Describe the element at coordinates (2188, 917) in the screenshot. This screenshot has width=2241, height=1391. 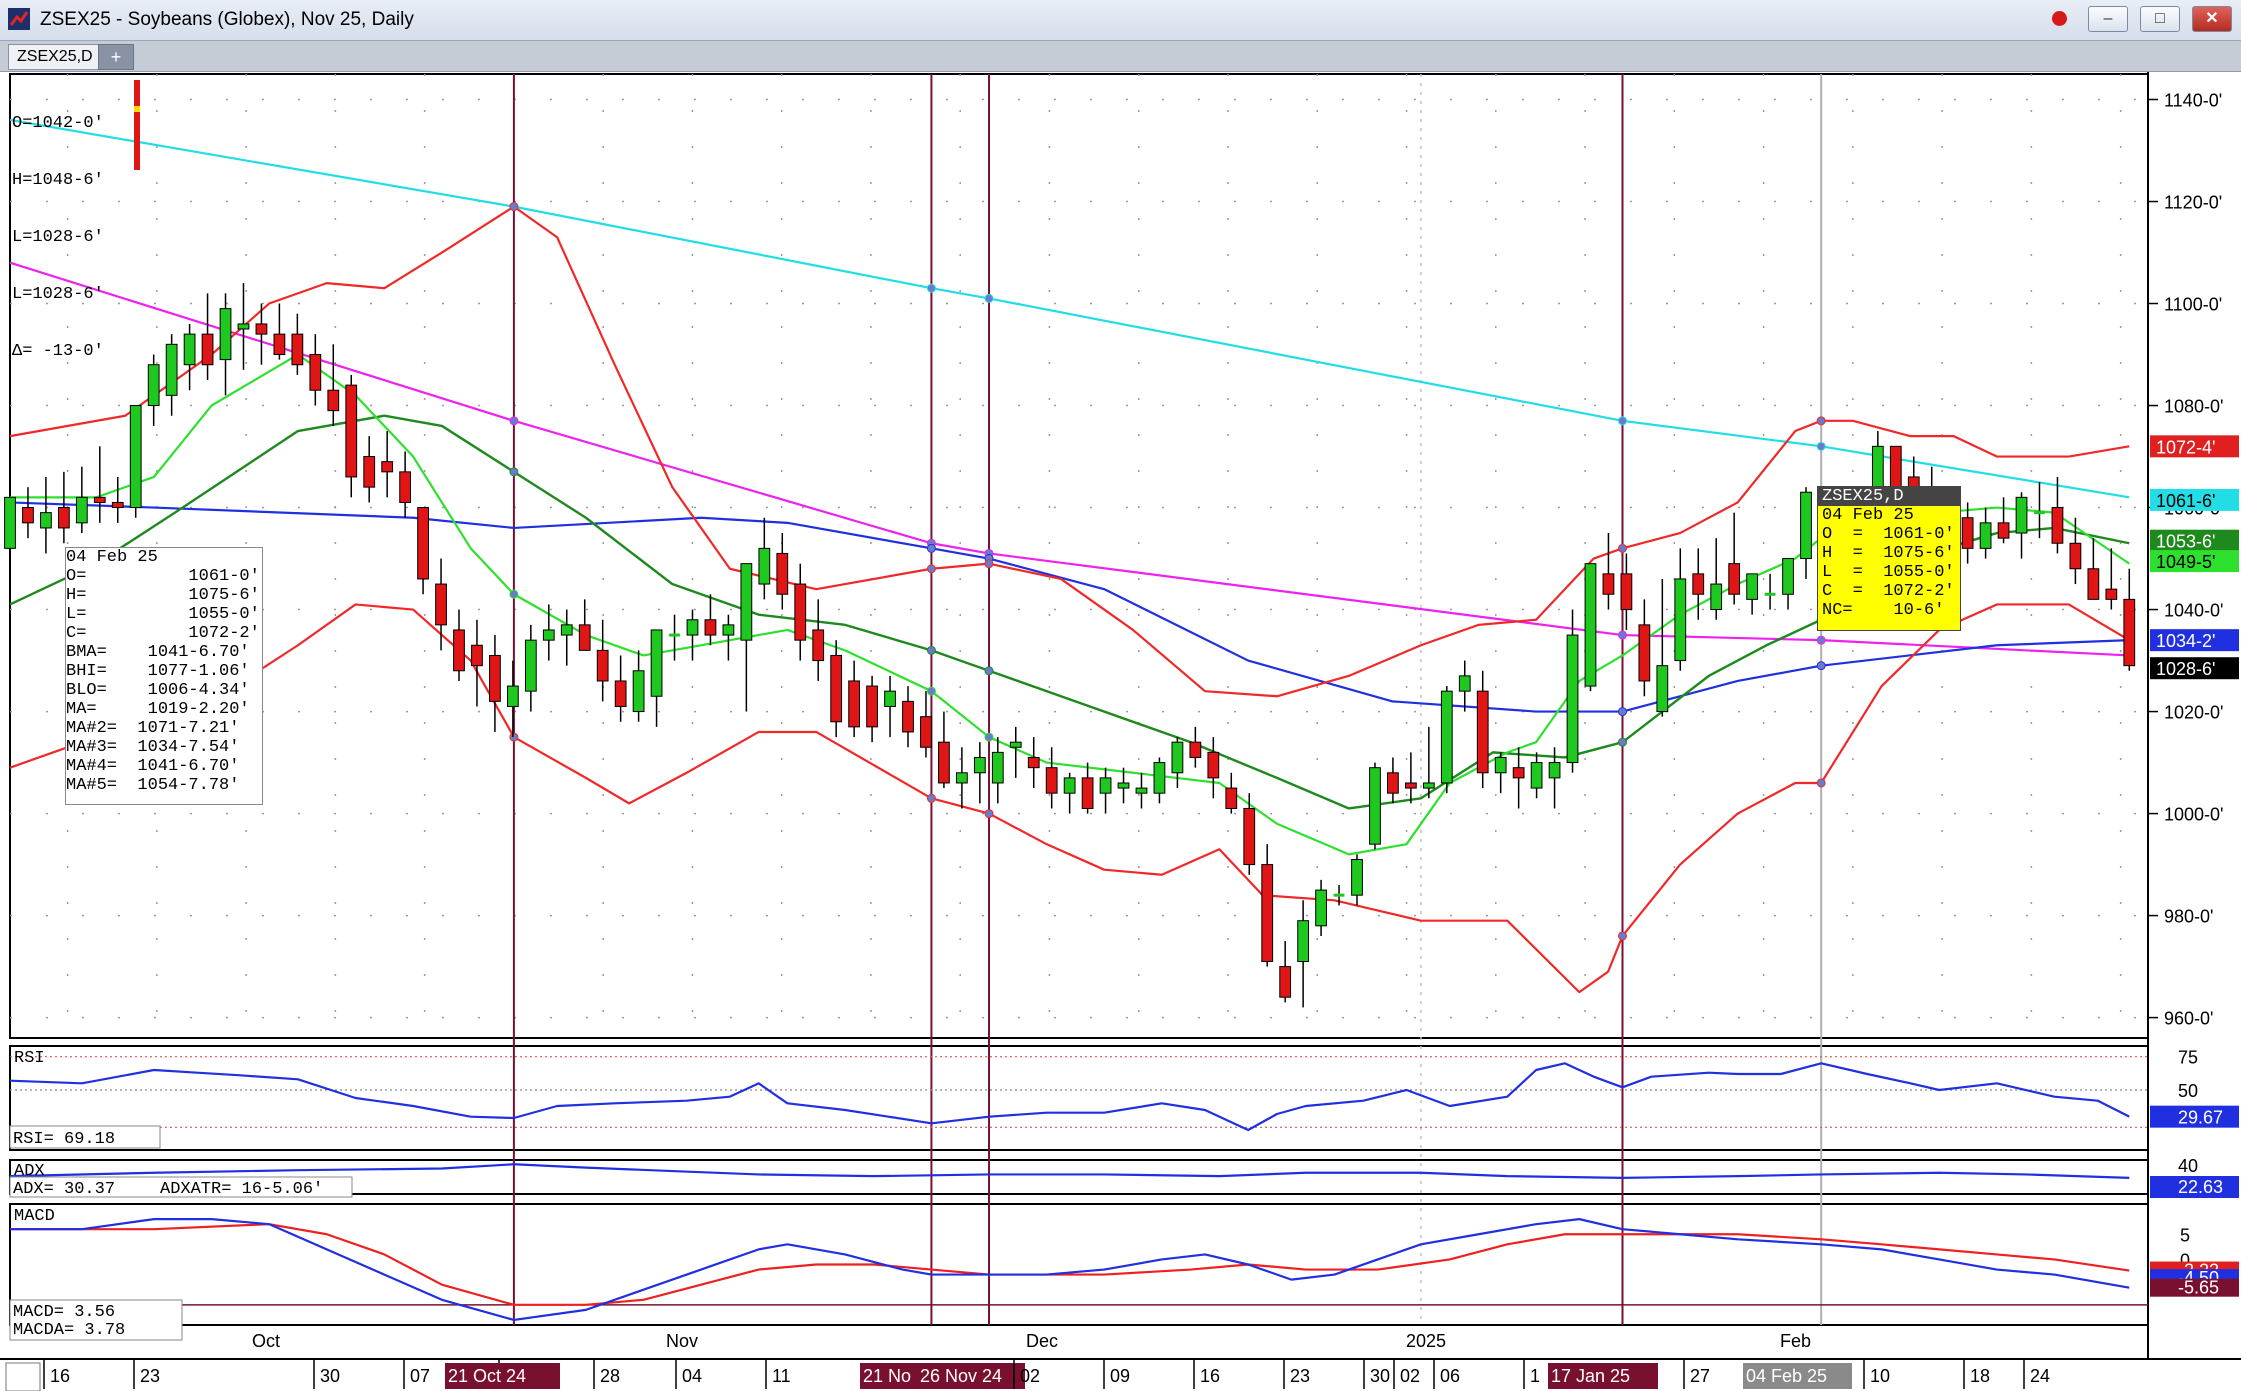
I see `price-tick-label: 980-0'` at that location.